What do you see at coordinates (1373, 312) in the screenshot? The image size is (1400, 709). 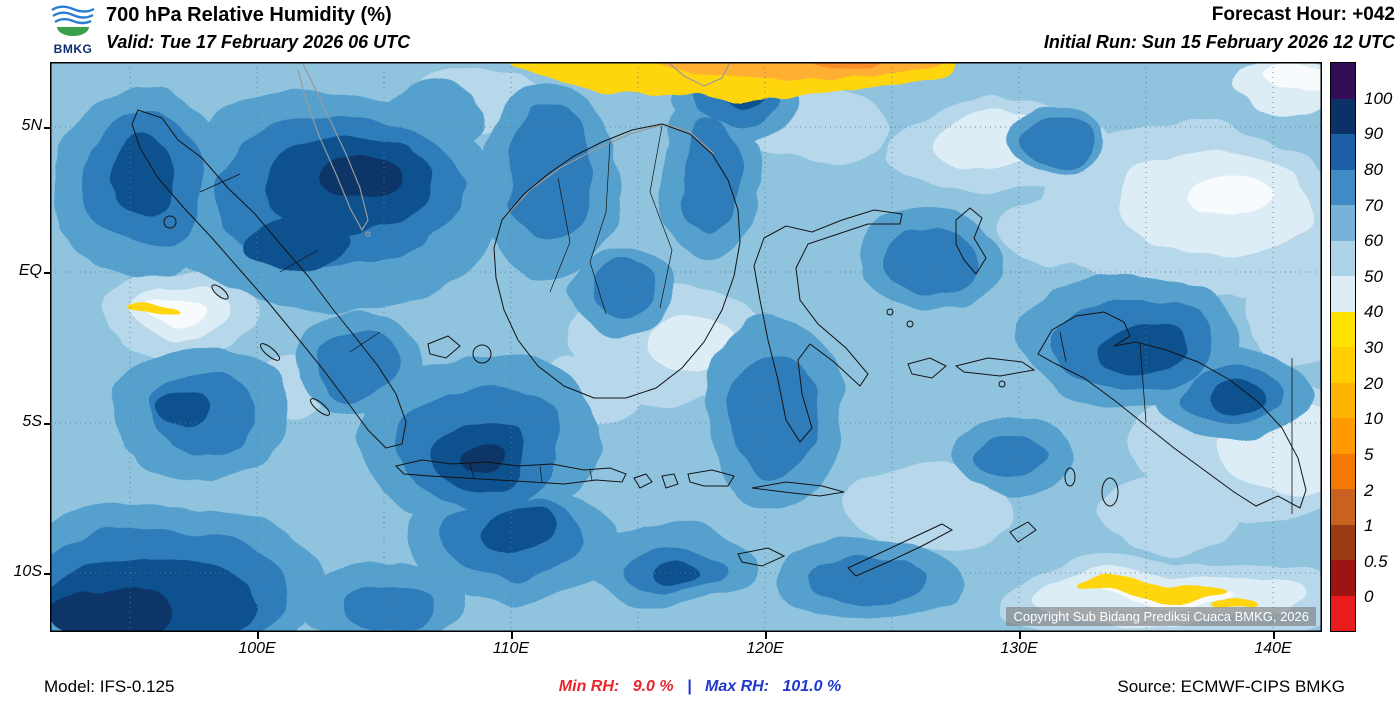 I see `colorbar-label: 40` at bounding box center [1373, 312].